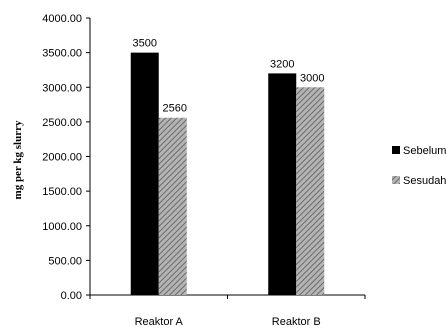 This screenshot has width=446, height=329. What do you see at coordinates (419, 166) in the screenshot?
I see `legend: Sebelum Sesudah` at bounding box center [419, 166].